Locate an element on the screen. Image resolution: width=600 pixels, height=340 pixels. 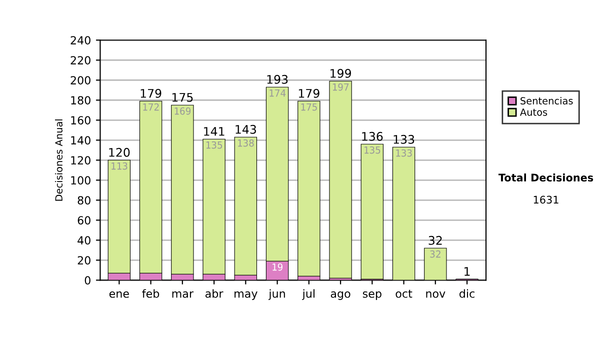
legend-label: Autos is located at coordinates (534, 112).